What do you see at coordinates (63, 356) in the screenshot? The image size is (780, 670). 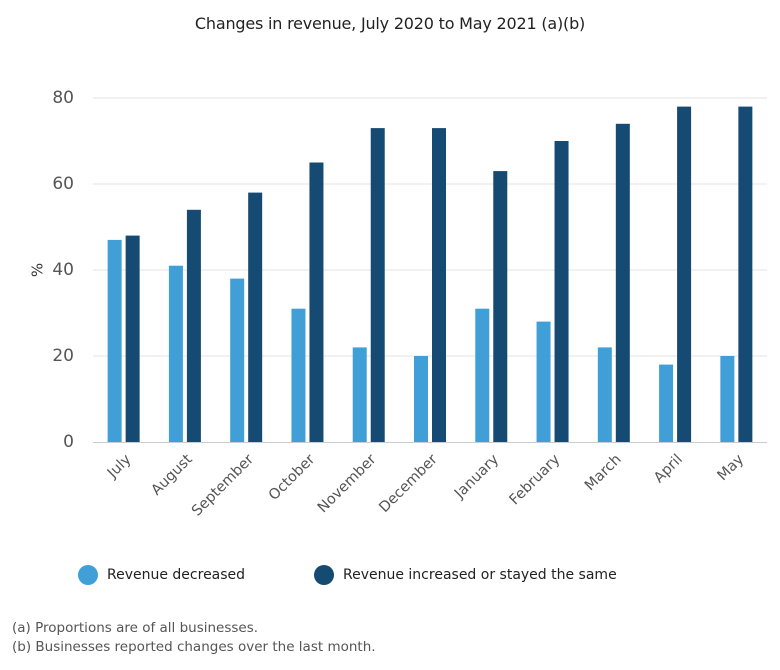 I see `y-tick-label: 20` at bounding box center [63, 356].